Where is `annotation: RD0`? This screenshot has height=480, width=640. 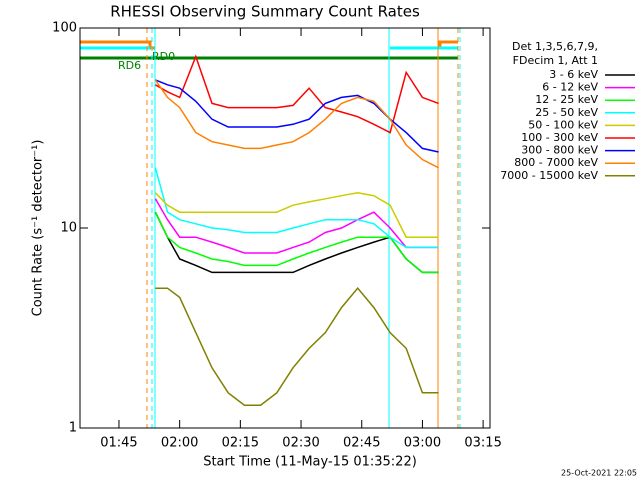 annotation: RD0 is located at coordinates (163, 56).